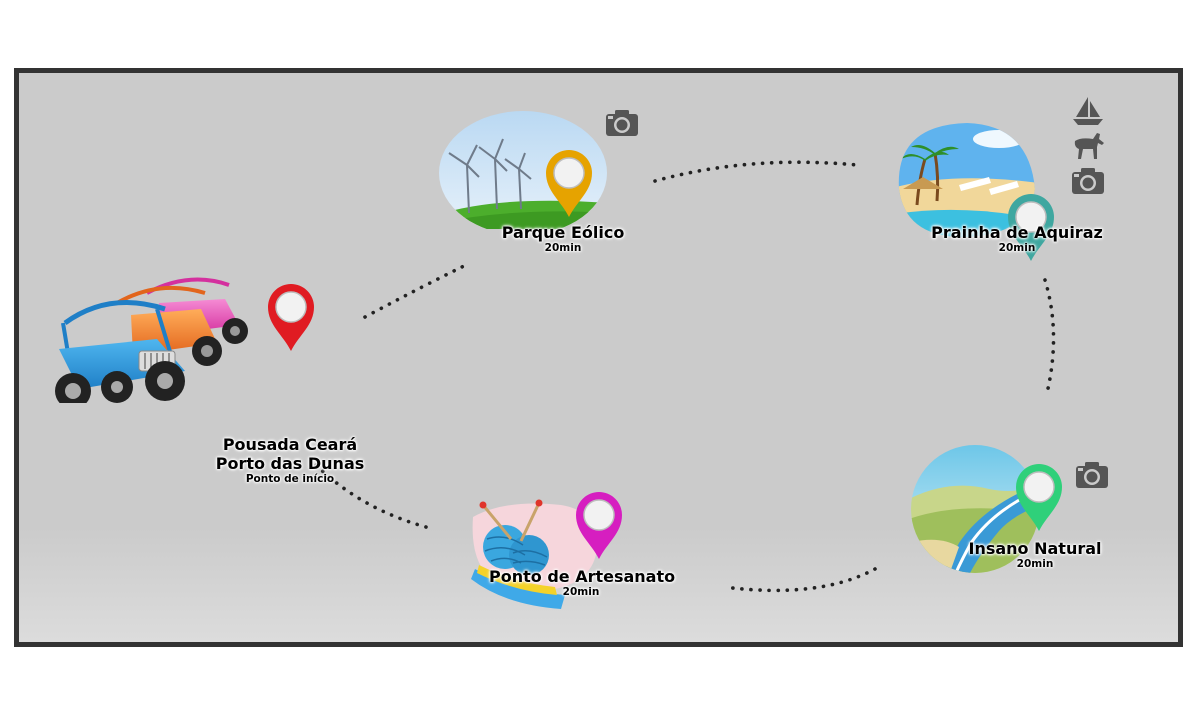  I want to click on stop-aquiraz-name: Prainha de Aquiraz, so click(1017, 232).